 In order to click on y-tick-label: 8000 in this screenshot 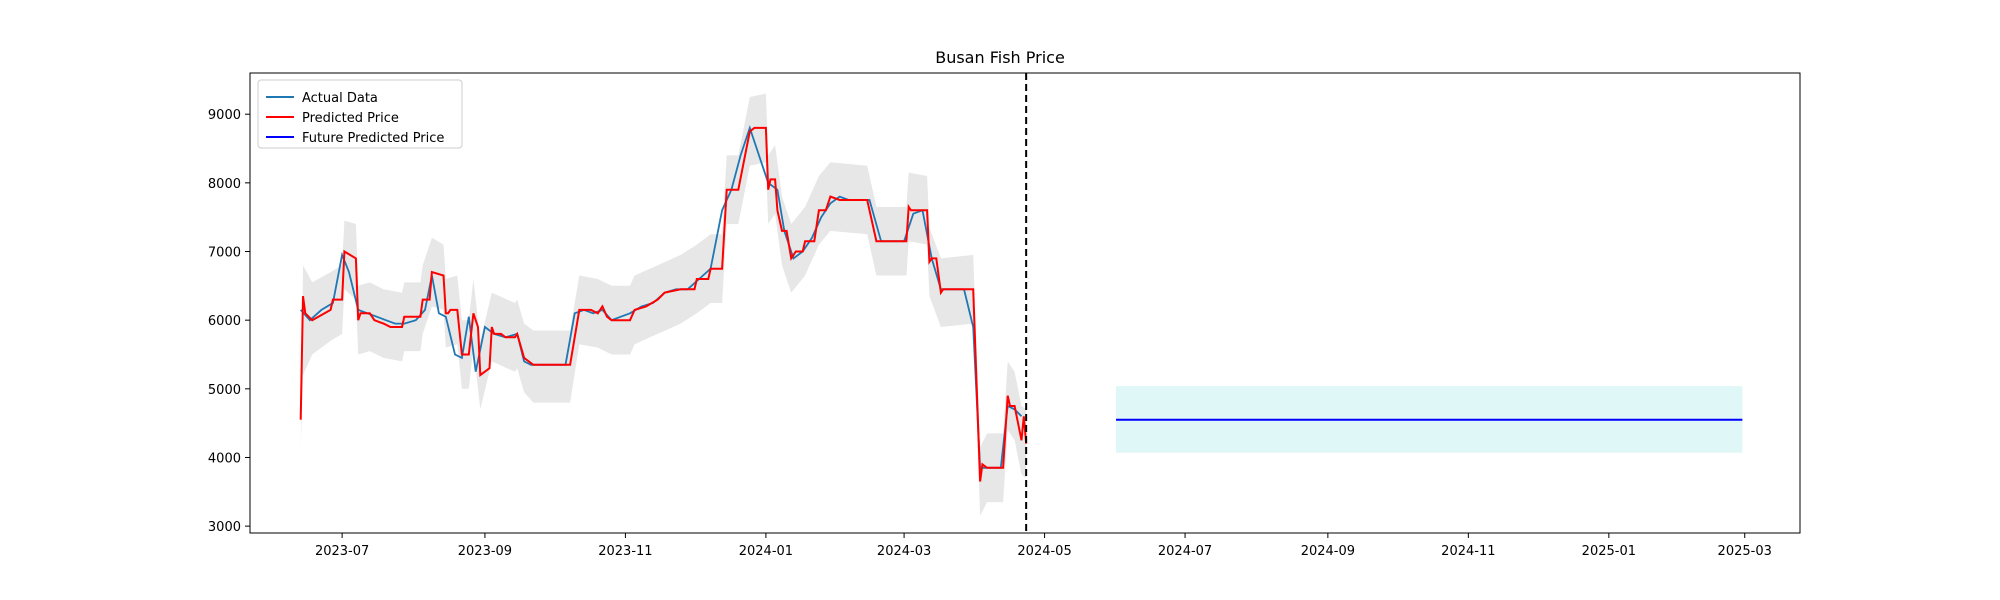, I will do `click(224, 184)`.